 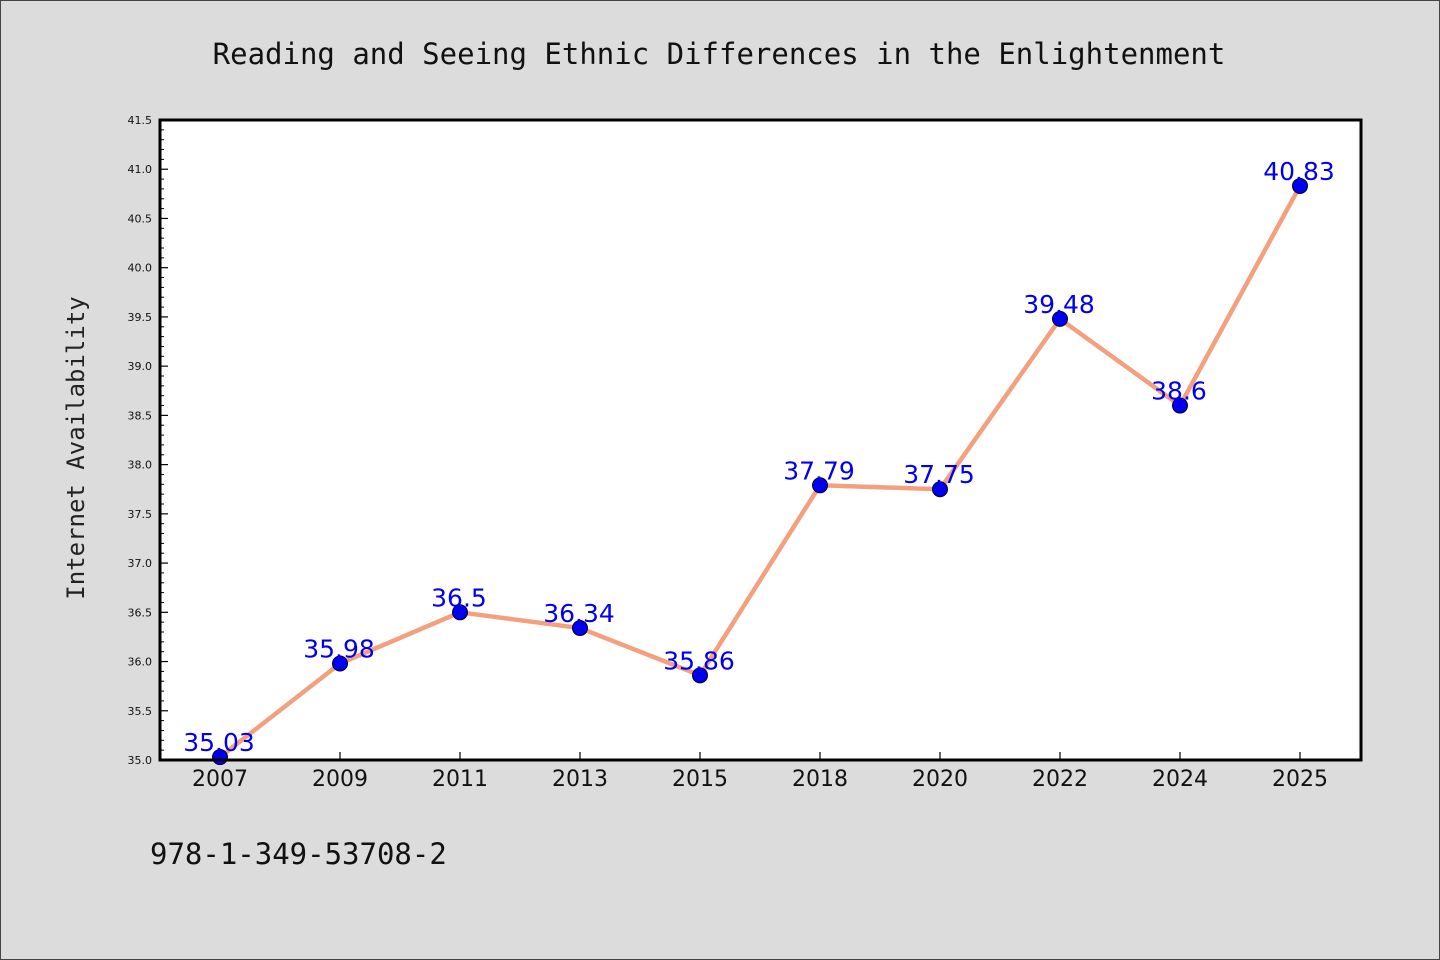 What do you see at coordinates (339, 649) in the screenshot?
I see `data-label: 35.98` at bounding box center [339, 649].